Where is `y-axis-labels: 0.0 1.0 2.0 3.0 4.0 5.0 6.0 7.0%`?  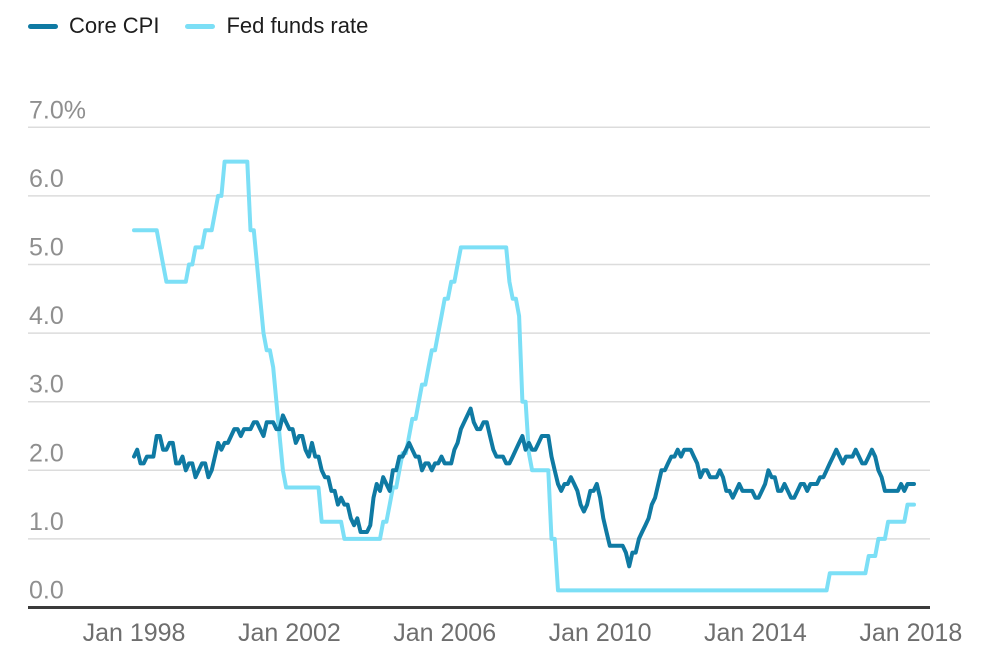 y-axis-labels: 0.0 1.0 2.0 3.0 4.0 5.0 6.0 7.0% is located at coordinates (57, 350).